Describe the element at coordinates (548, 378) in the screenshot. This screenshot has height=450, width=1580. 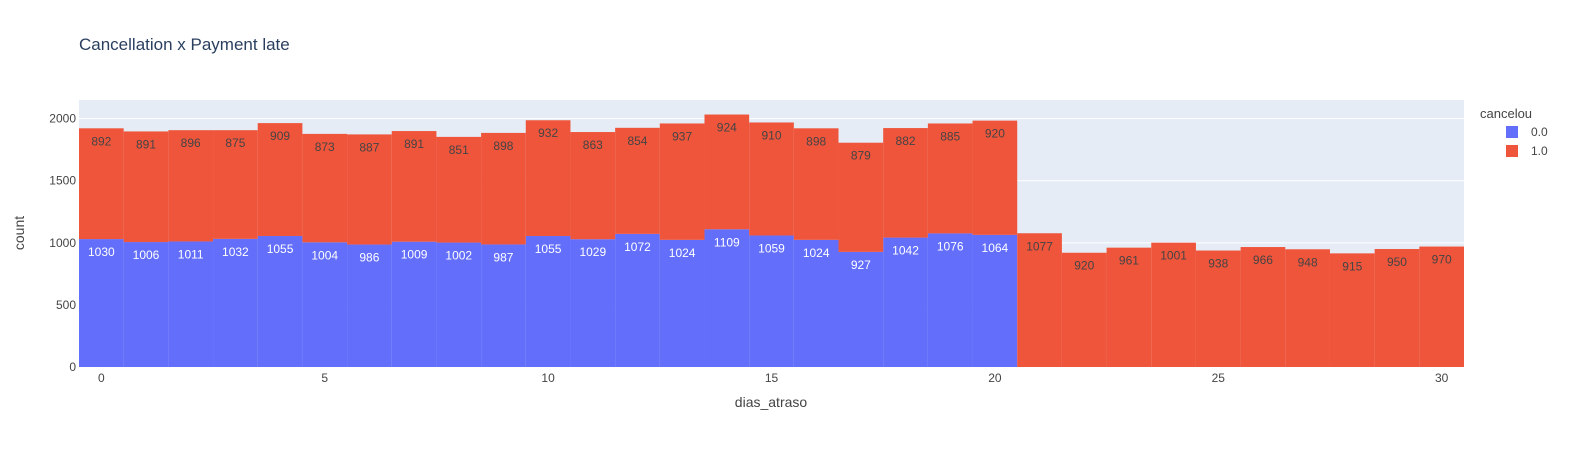
I see `x-tick-label: 10` at that location.